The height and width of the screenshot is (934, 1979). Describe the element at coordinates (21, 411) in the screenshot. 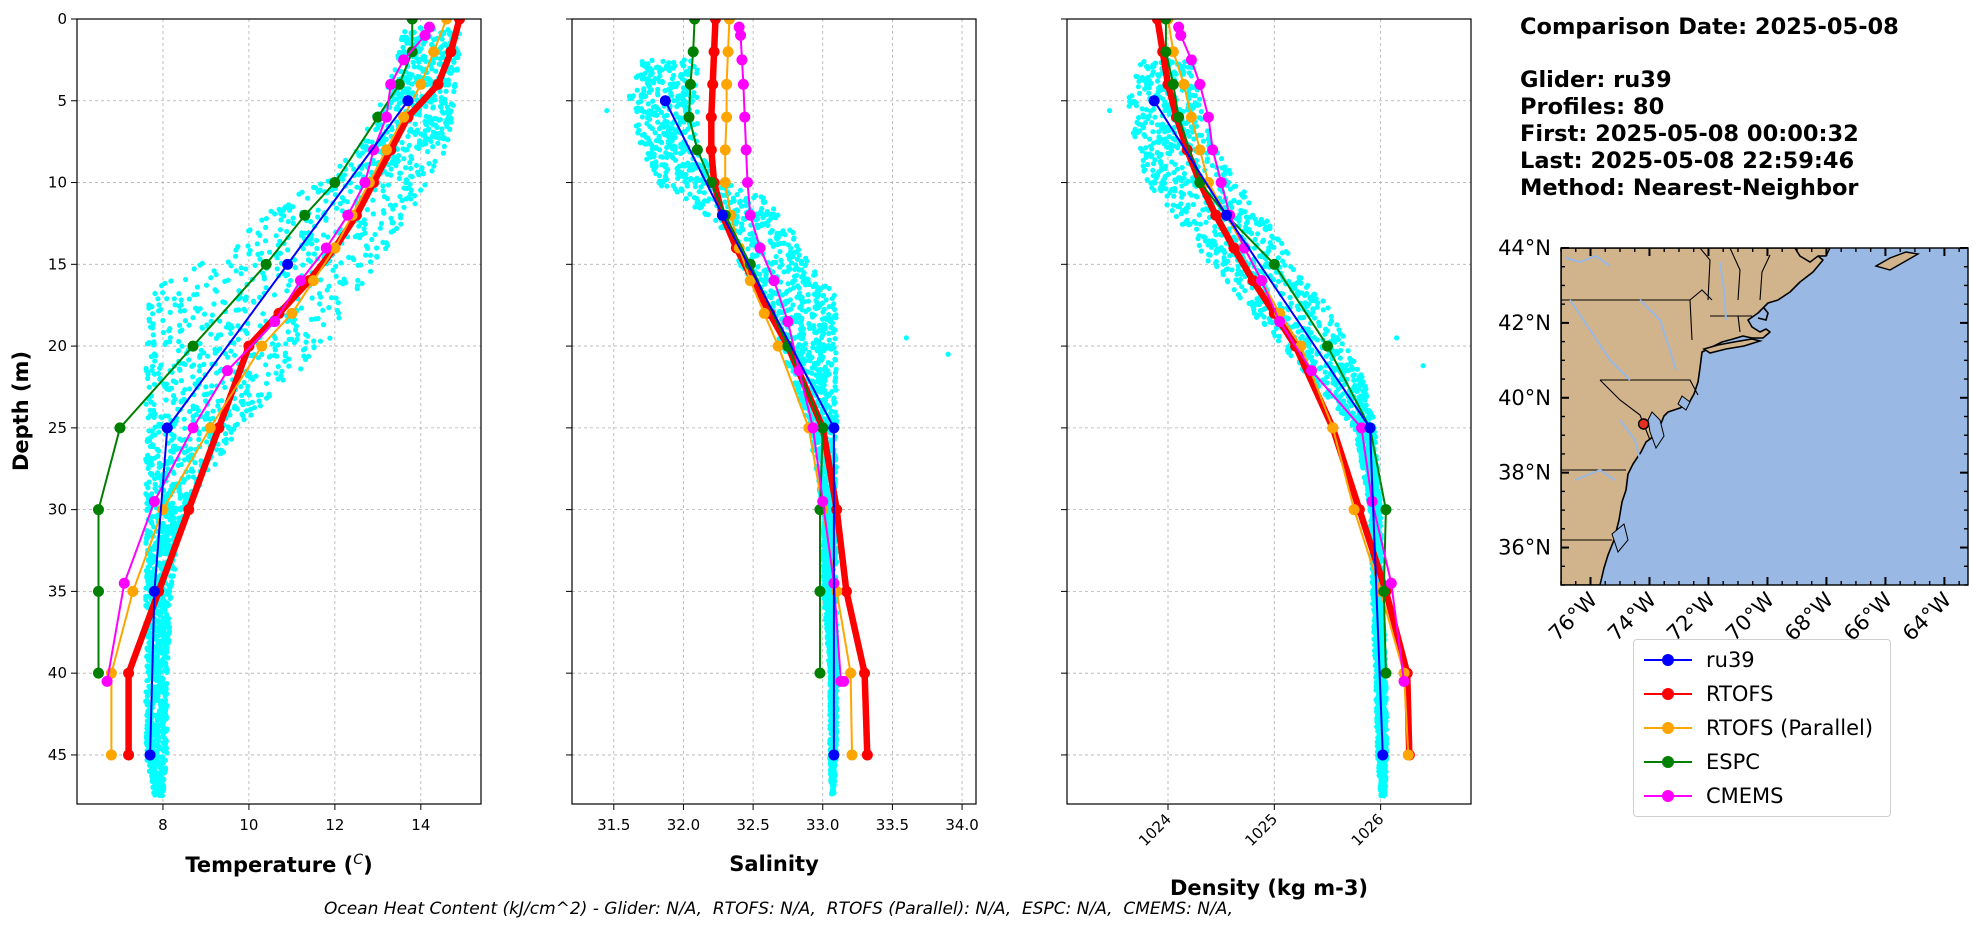

I see `depth-y-label: Depth (m)` at that location.